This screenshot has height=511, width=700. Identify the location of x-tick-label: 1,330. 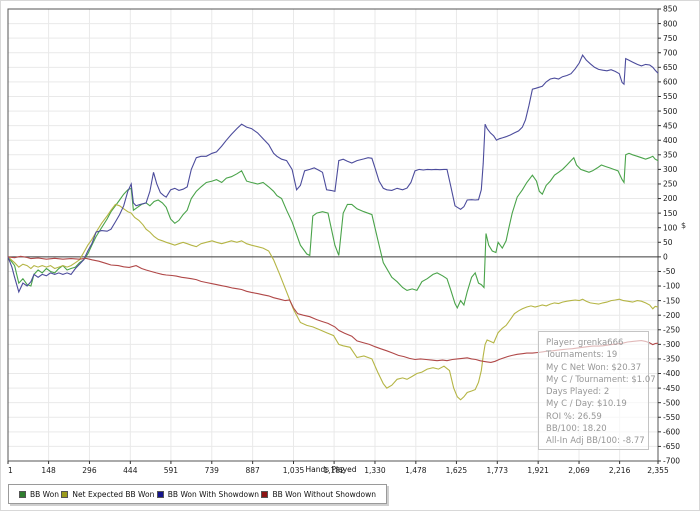
(375, 470).